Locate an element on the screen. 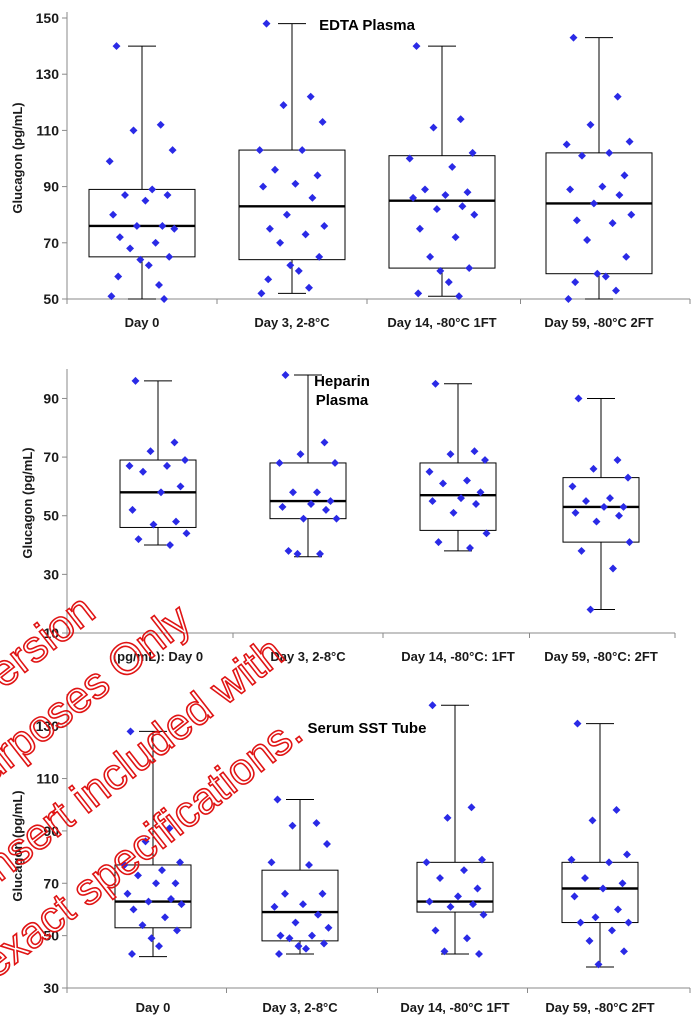  chart-title-line-1: Heparin is located at coordinates (342, 381).